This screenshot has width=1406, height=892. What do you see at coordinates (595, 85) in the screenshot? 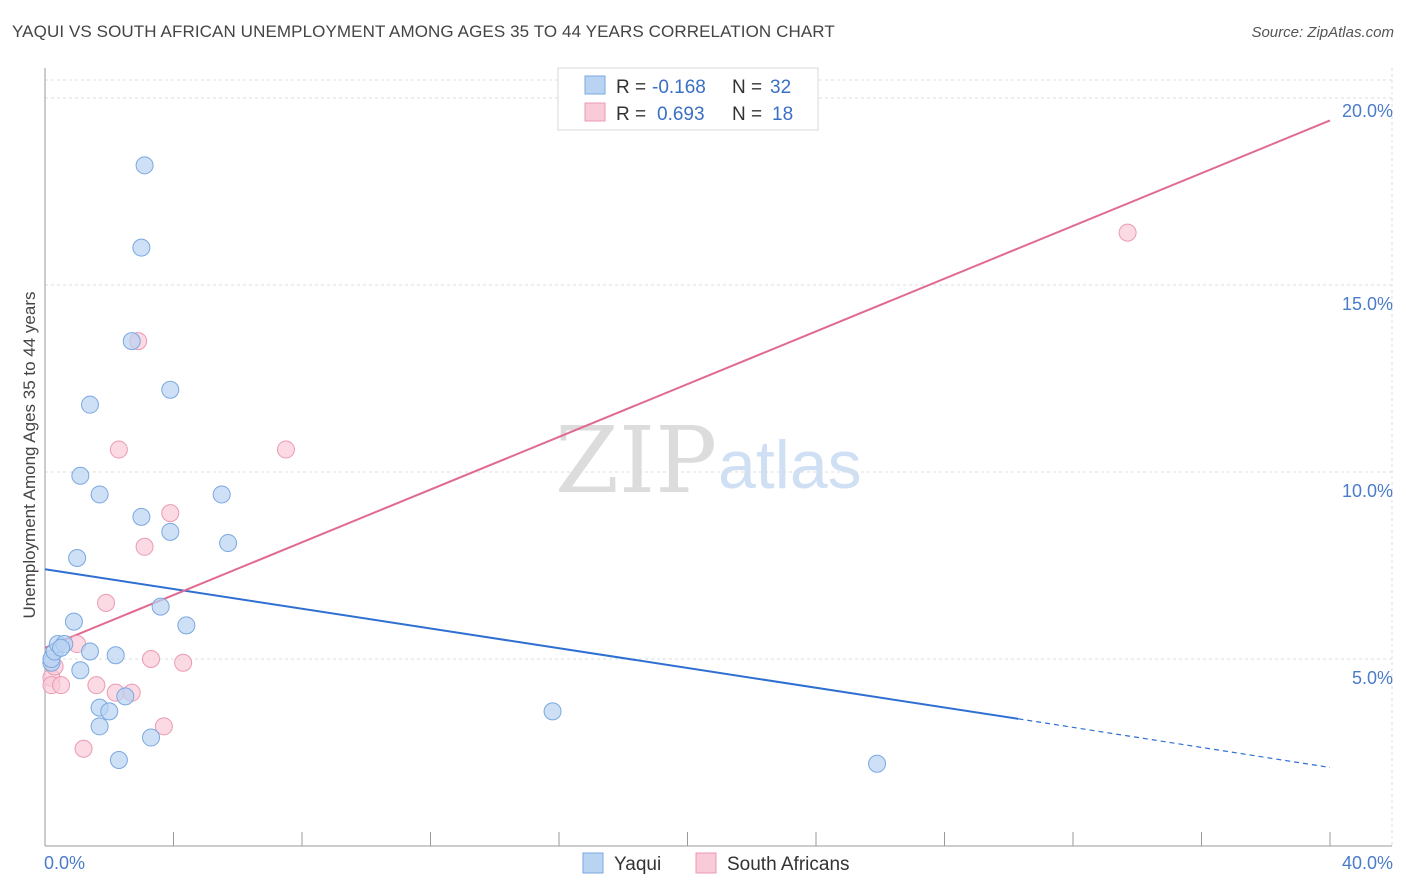
I see `legend-swatch-yaqui` at bounding box center [595, 85].